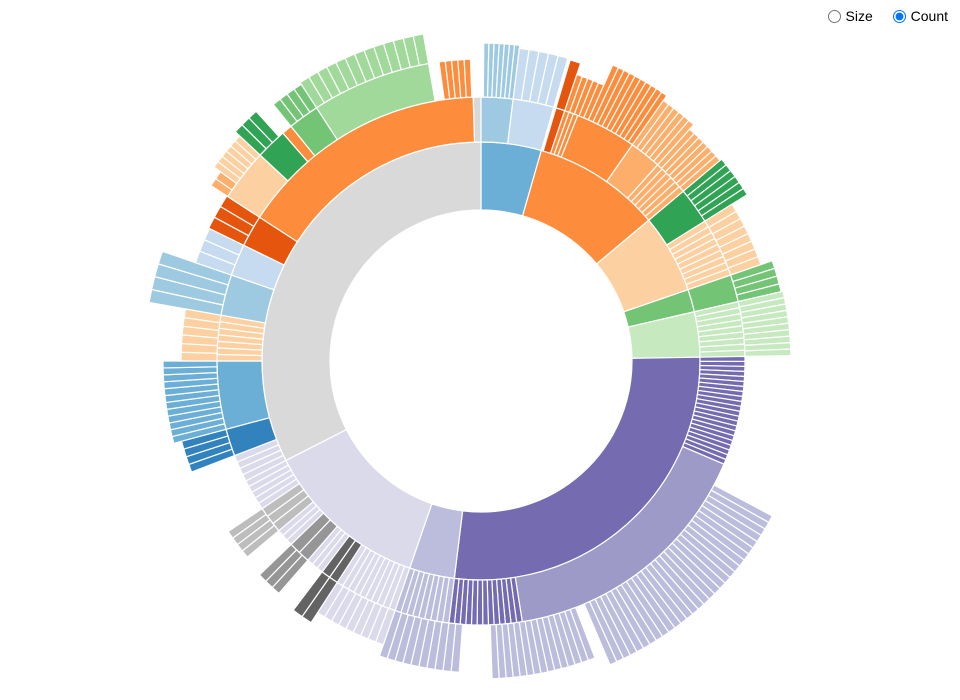 The image size is (960, 700). I want to click on mode-size-radio, so click(834, 16).